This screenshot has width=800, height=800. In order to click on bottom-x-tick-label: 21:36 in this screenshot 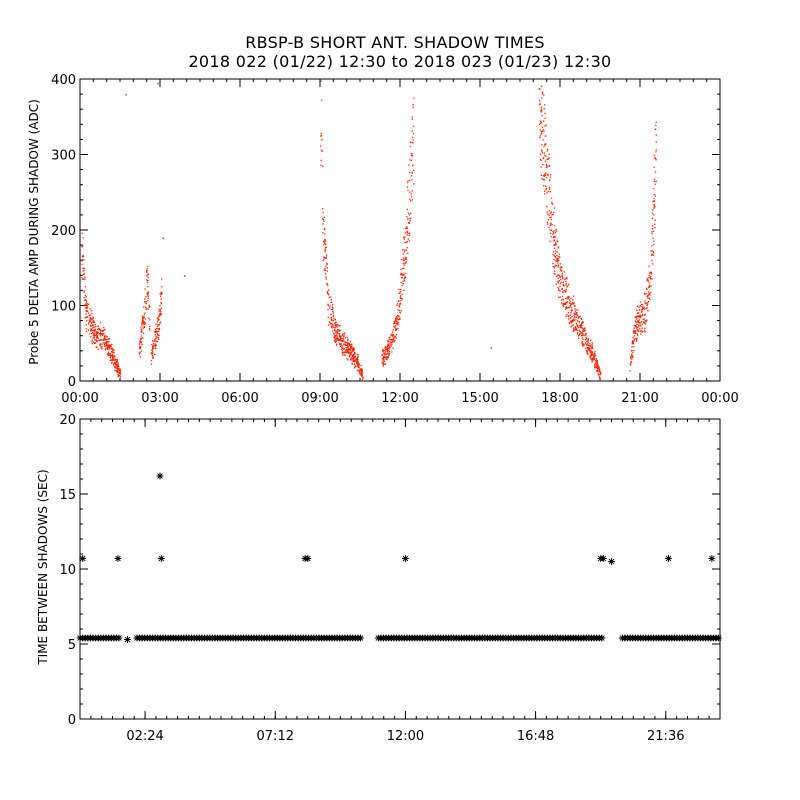, I will do `click(665, 736)`.